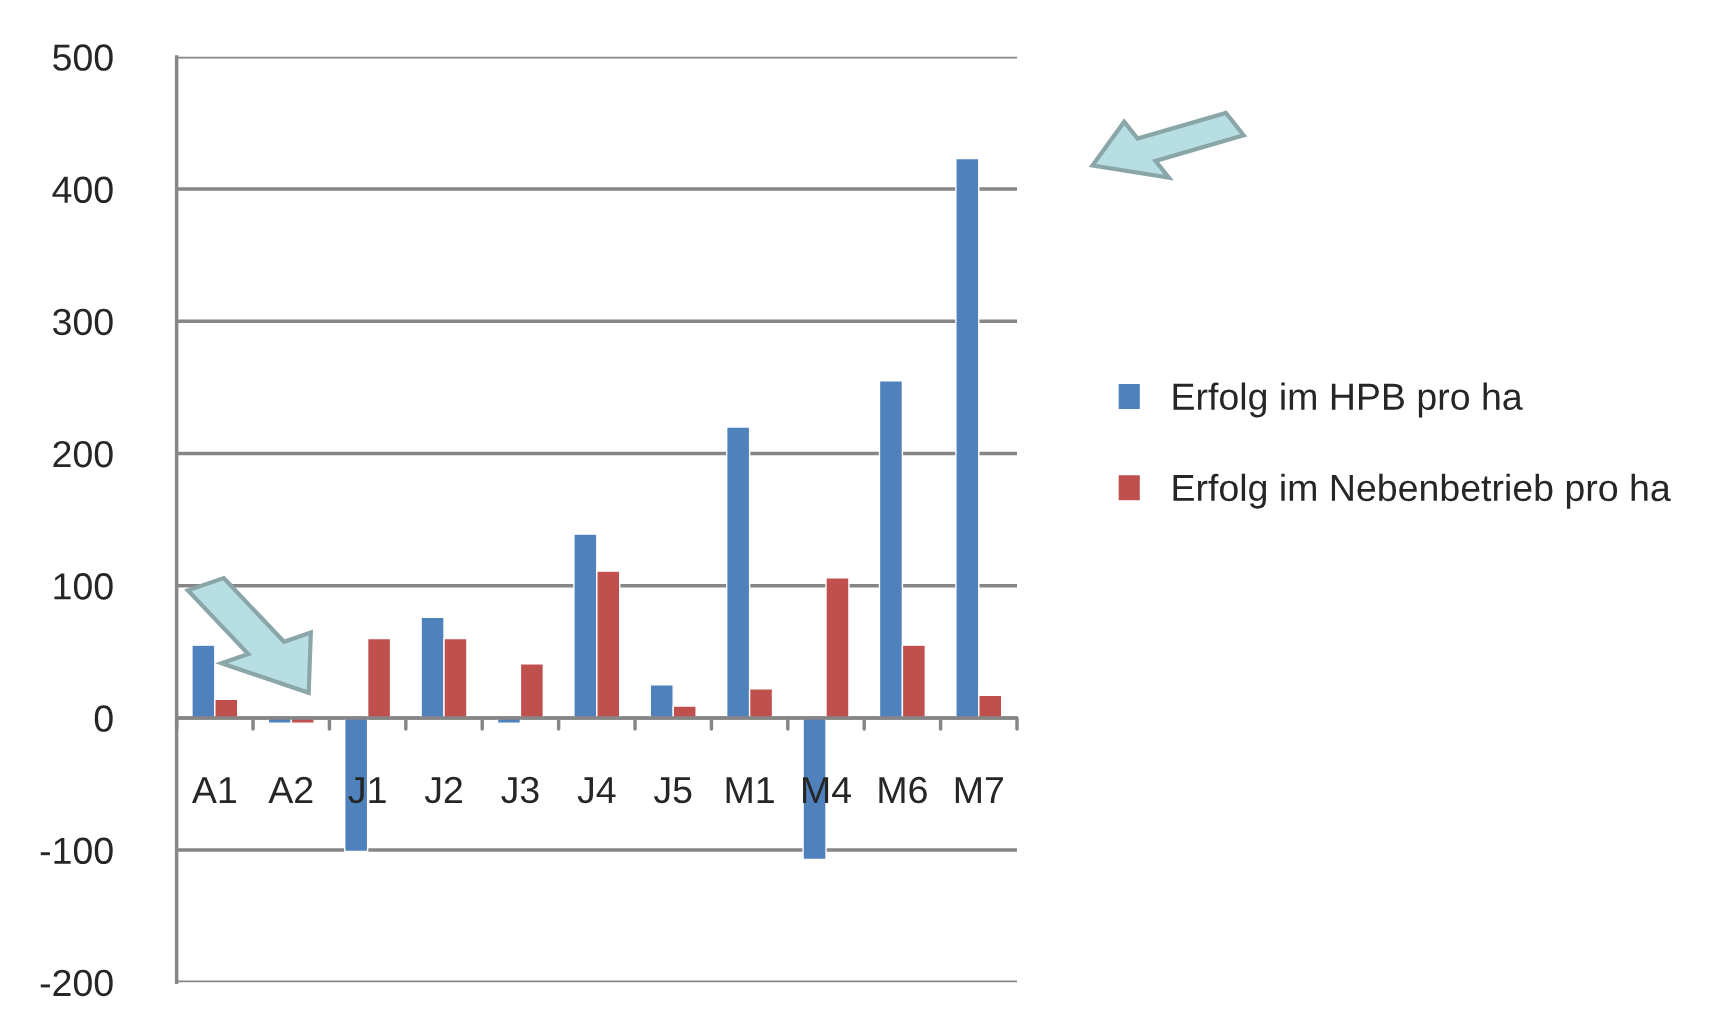 The width and height of the screenshot is (1715, 1034). I want to click on y-tick-label: 500, so click(83, 57).